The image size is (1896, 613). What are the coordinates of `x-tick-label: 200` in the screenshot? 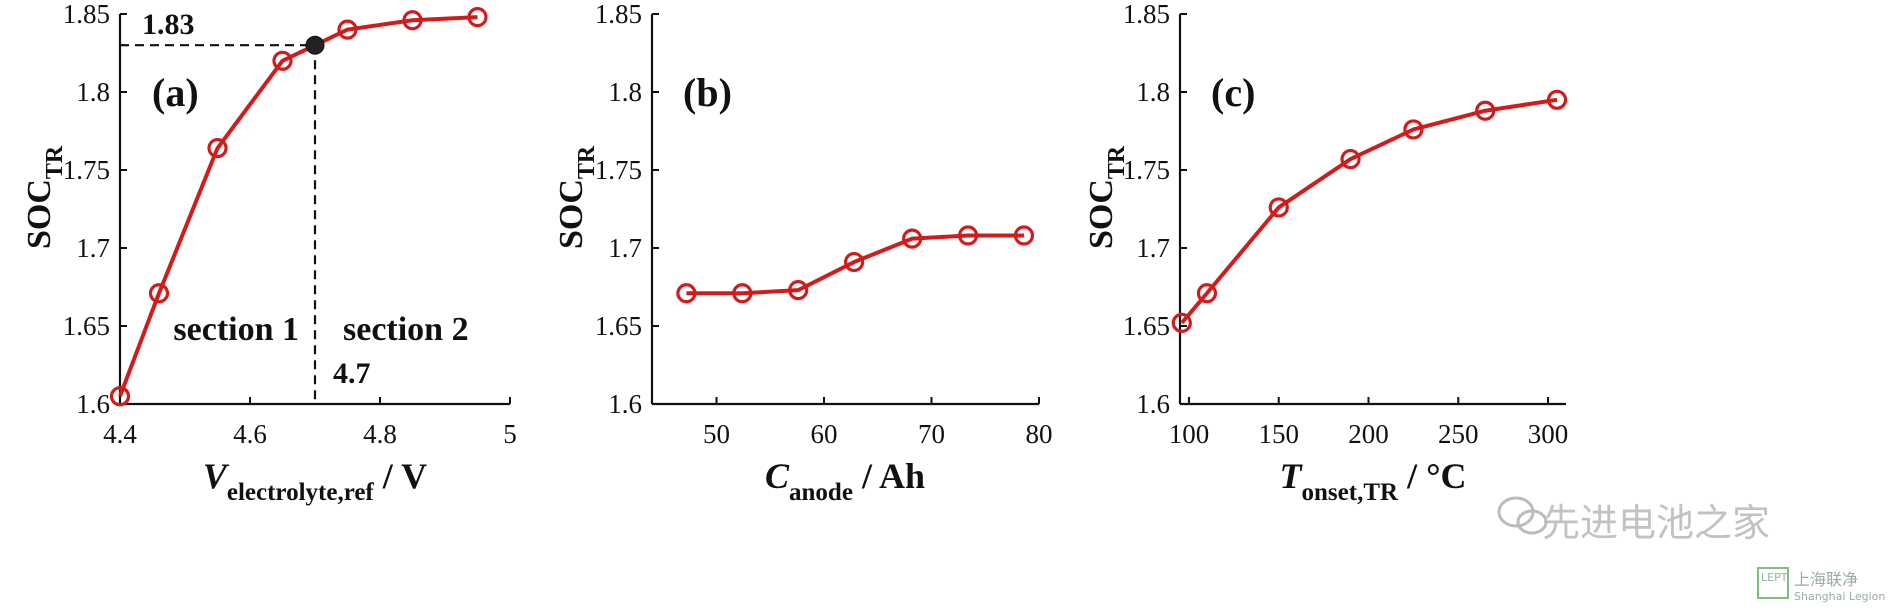 It's located at (1368, 434).